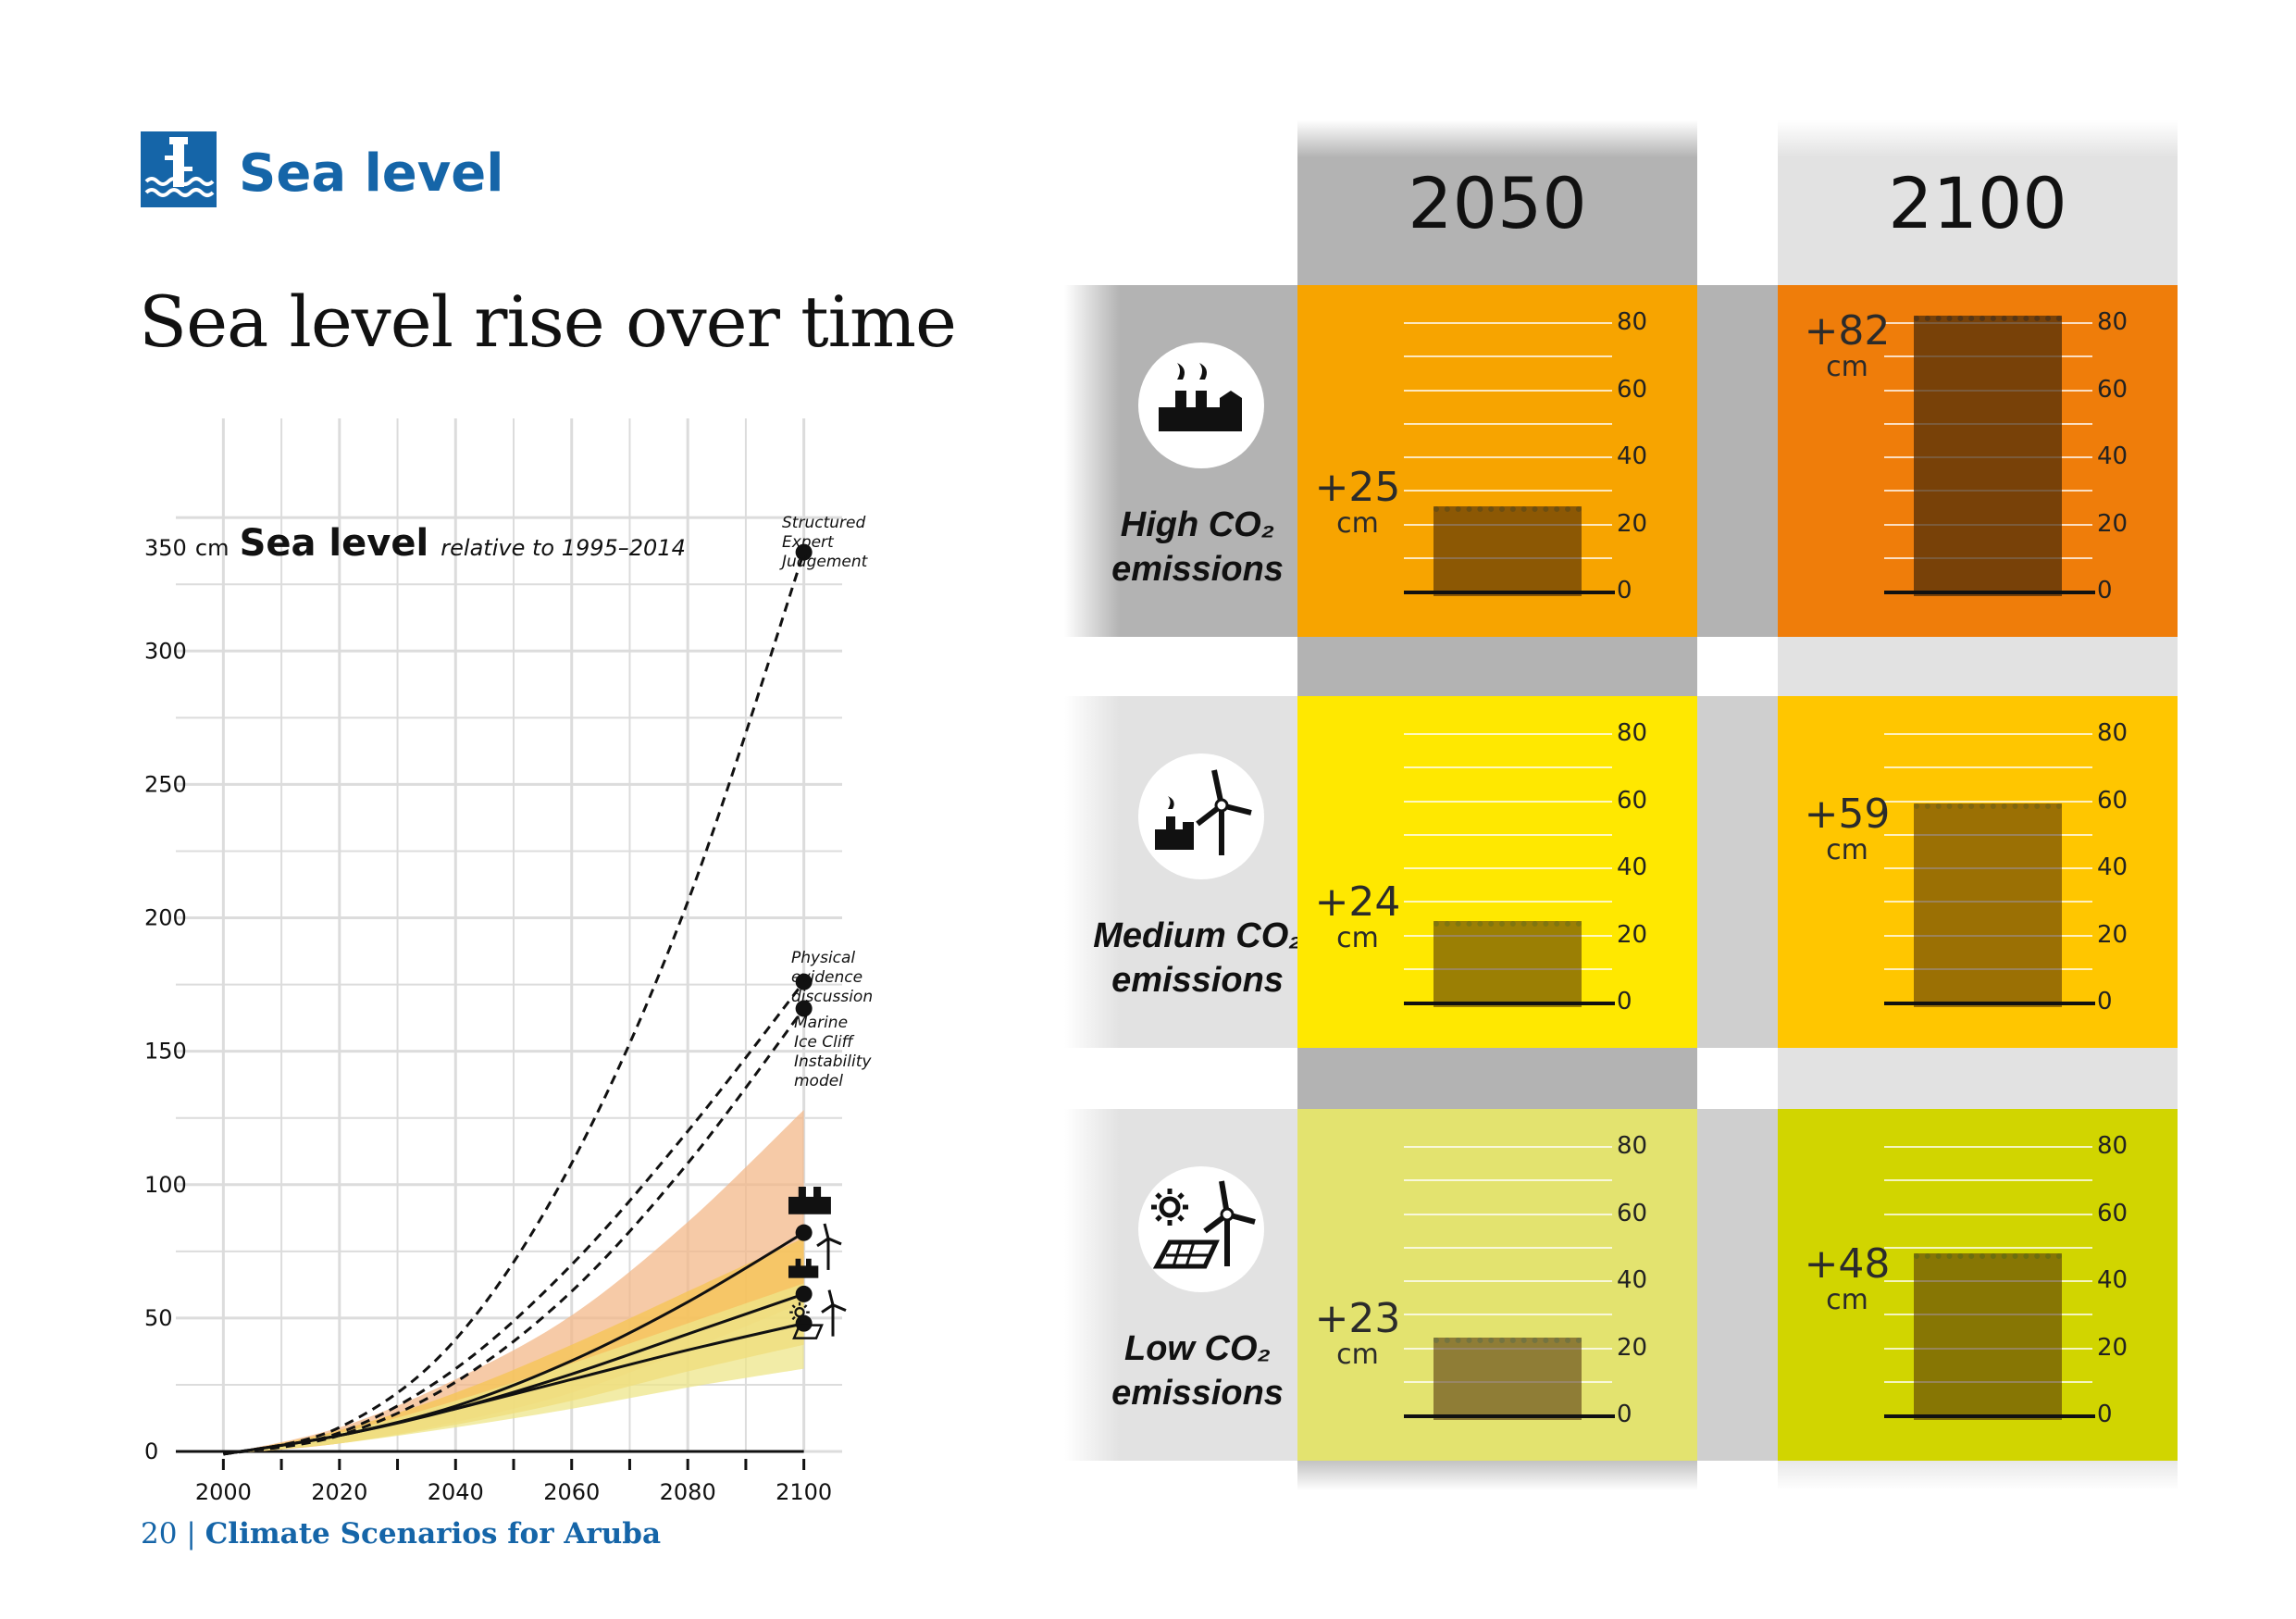 The width and height of the screenshot is (2296, 1619). What do you see at coordinates (224, 1492) in the screenshot?
I see `x-tick-label: 2000` at bounding box center [224, 1492].